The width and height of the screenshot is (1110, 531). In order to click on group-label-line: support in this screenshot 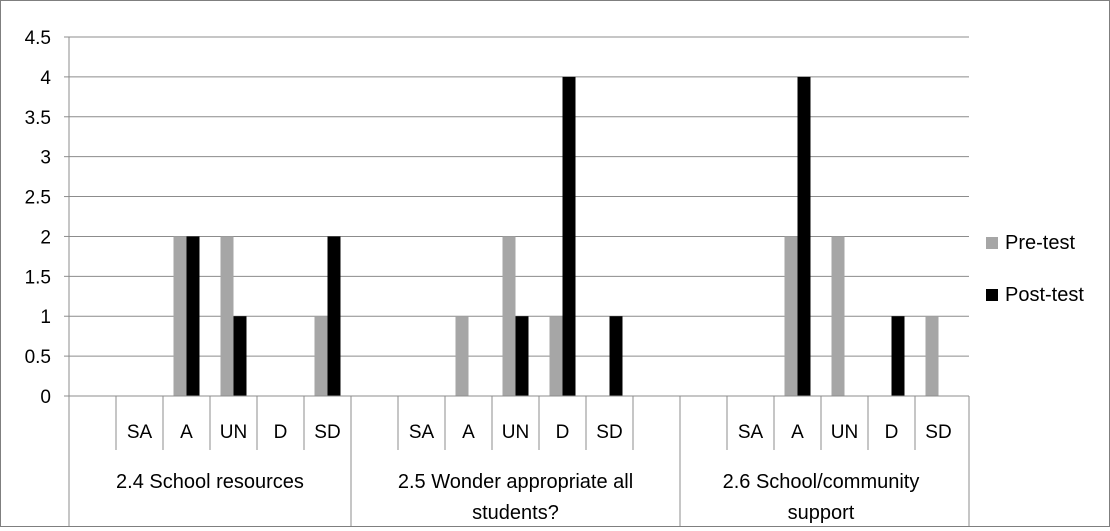, I will do `click(821, 513)`.